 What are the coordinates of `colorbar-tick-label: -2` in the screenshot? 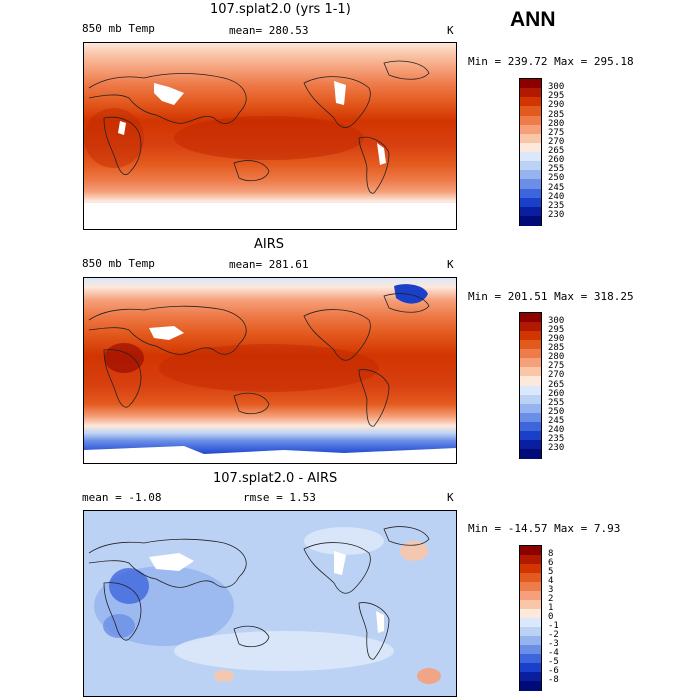 It's located at (553, 635).